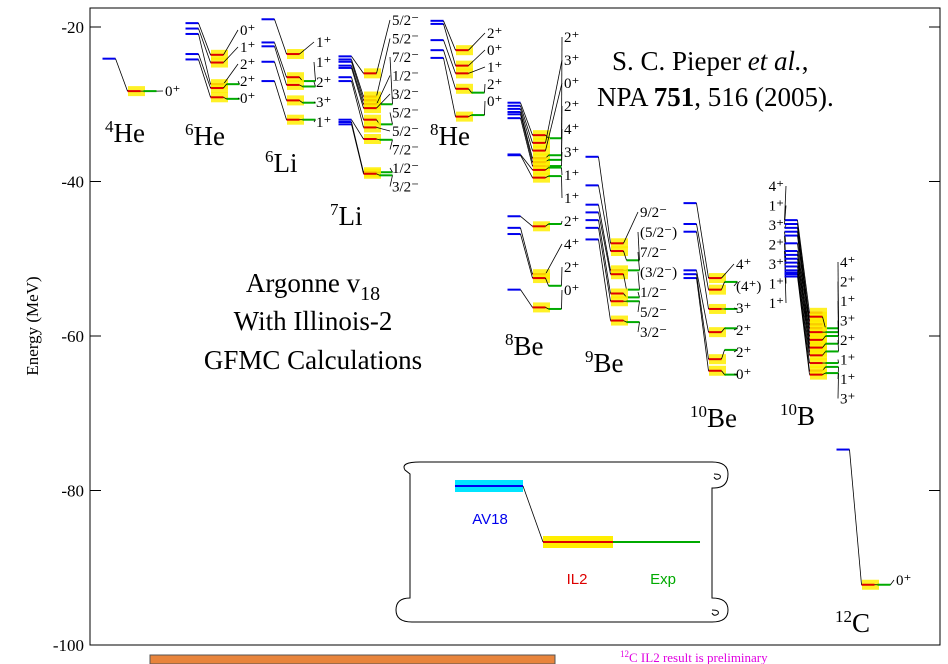  What do you see at coordinates (68, 645) in the screenshot?
I see `y-tick-label: -100` at bounding box center [68, 645].